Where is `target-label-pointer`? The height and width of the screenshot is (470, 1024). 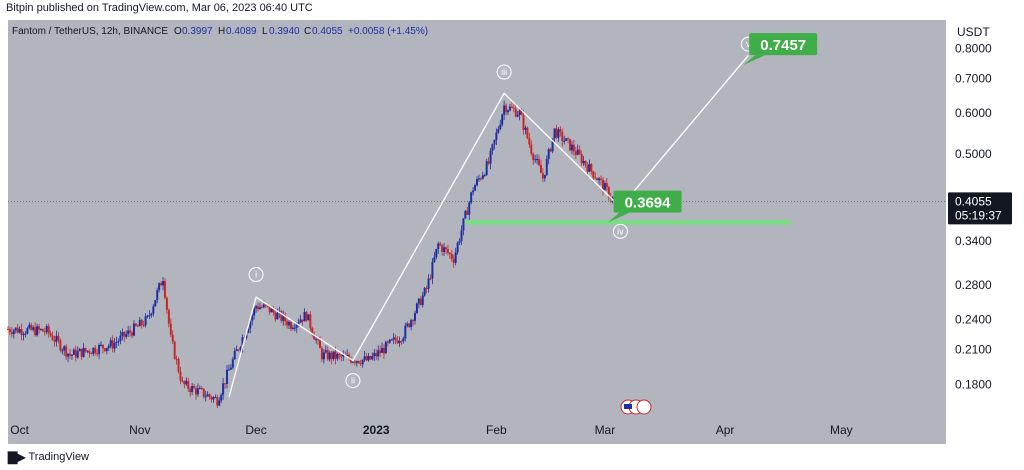
target-label-pointer is located at coordinates (754, 60).